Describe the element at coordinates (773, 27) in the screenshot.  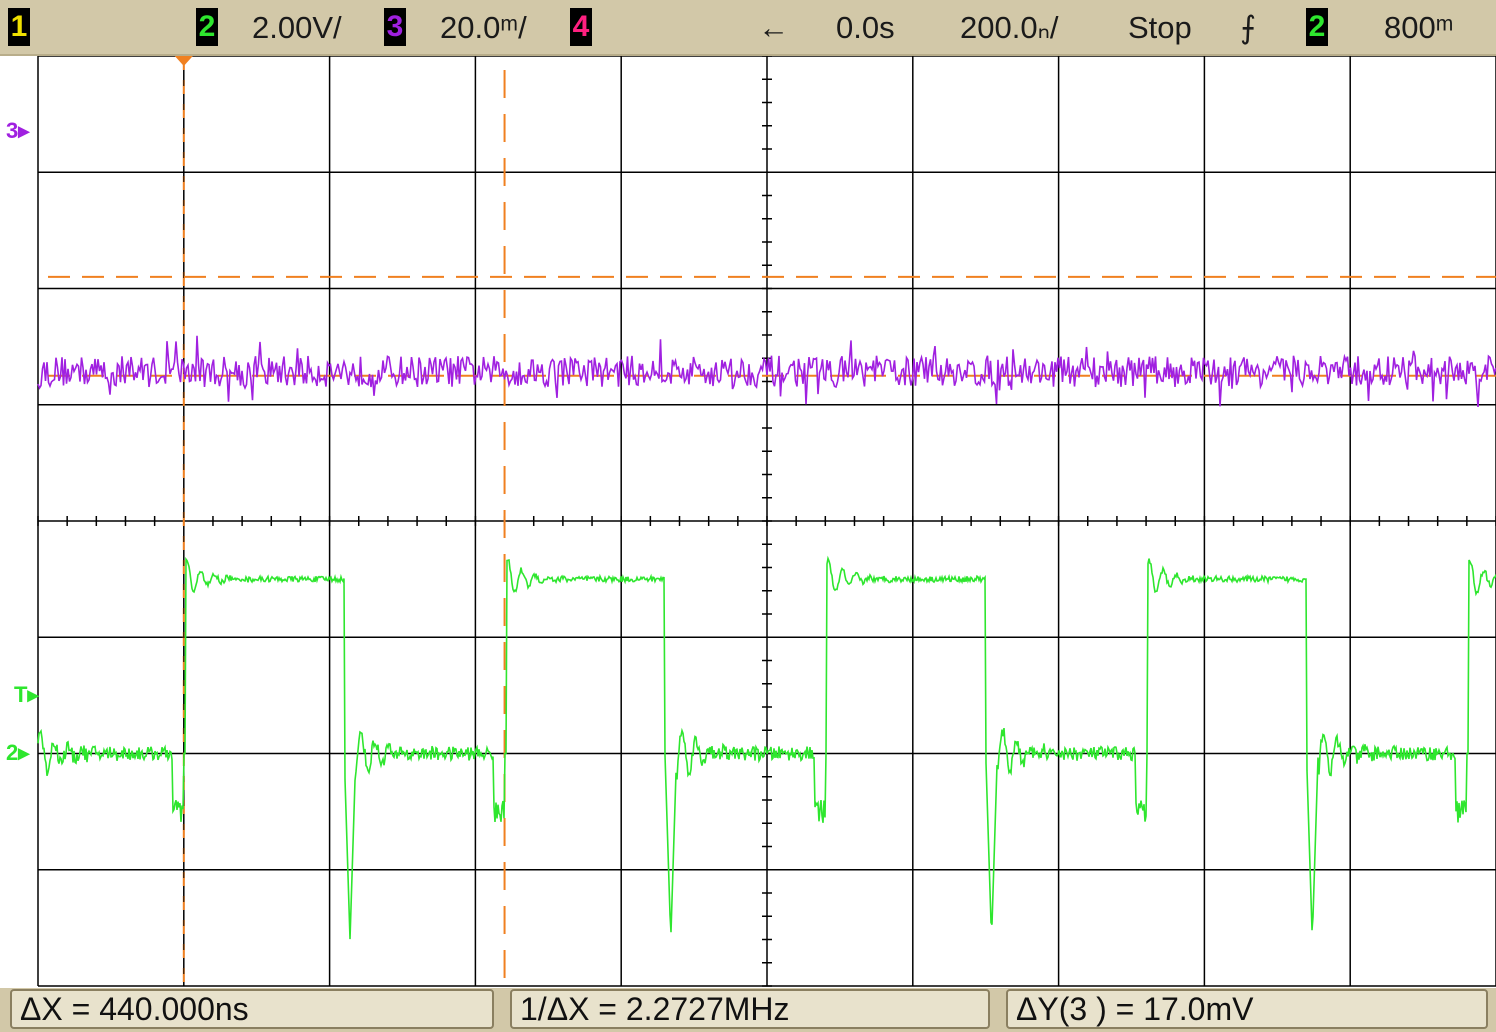
I see `delay-arrow-icon: ←` at that location.